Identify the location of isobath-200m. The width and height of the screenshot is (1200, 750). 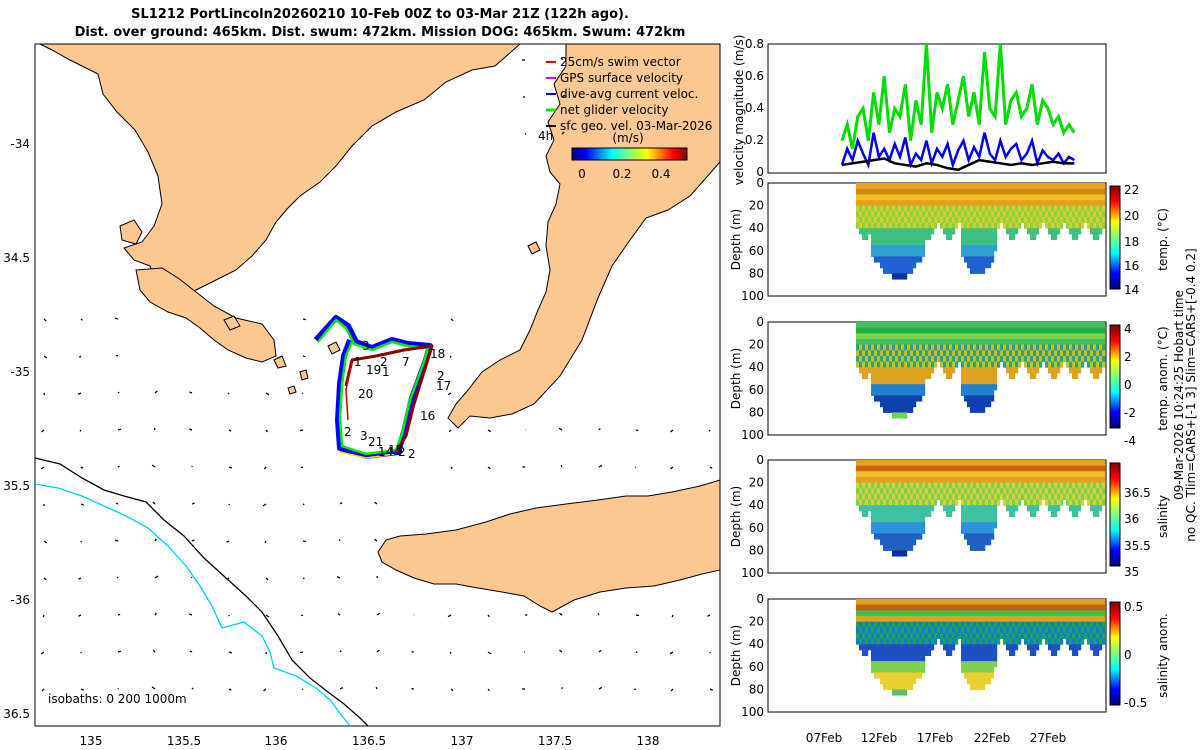
(202, 591).